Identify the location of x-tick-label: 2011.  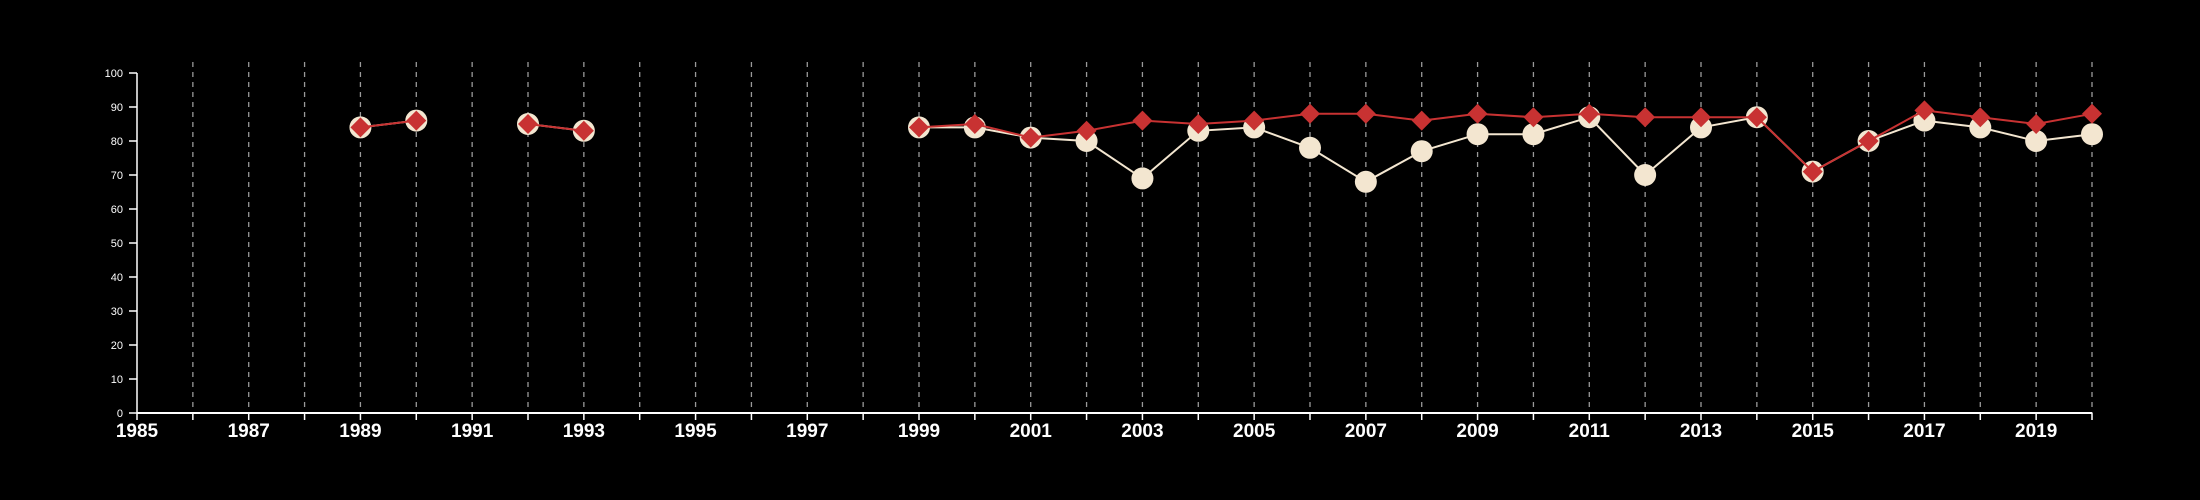
(1590, 431).